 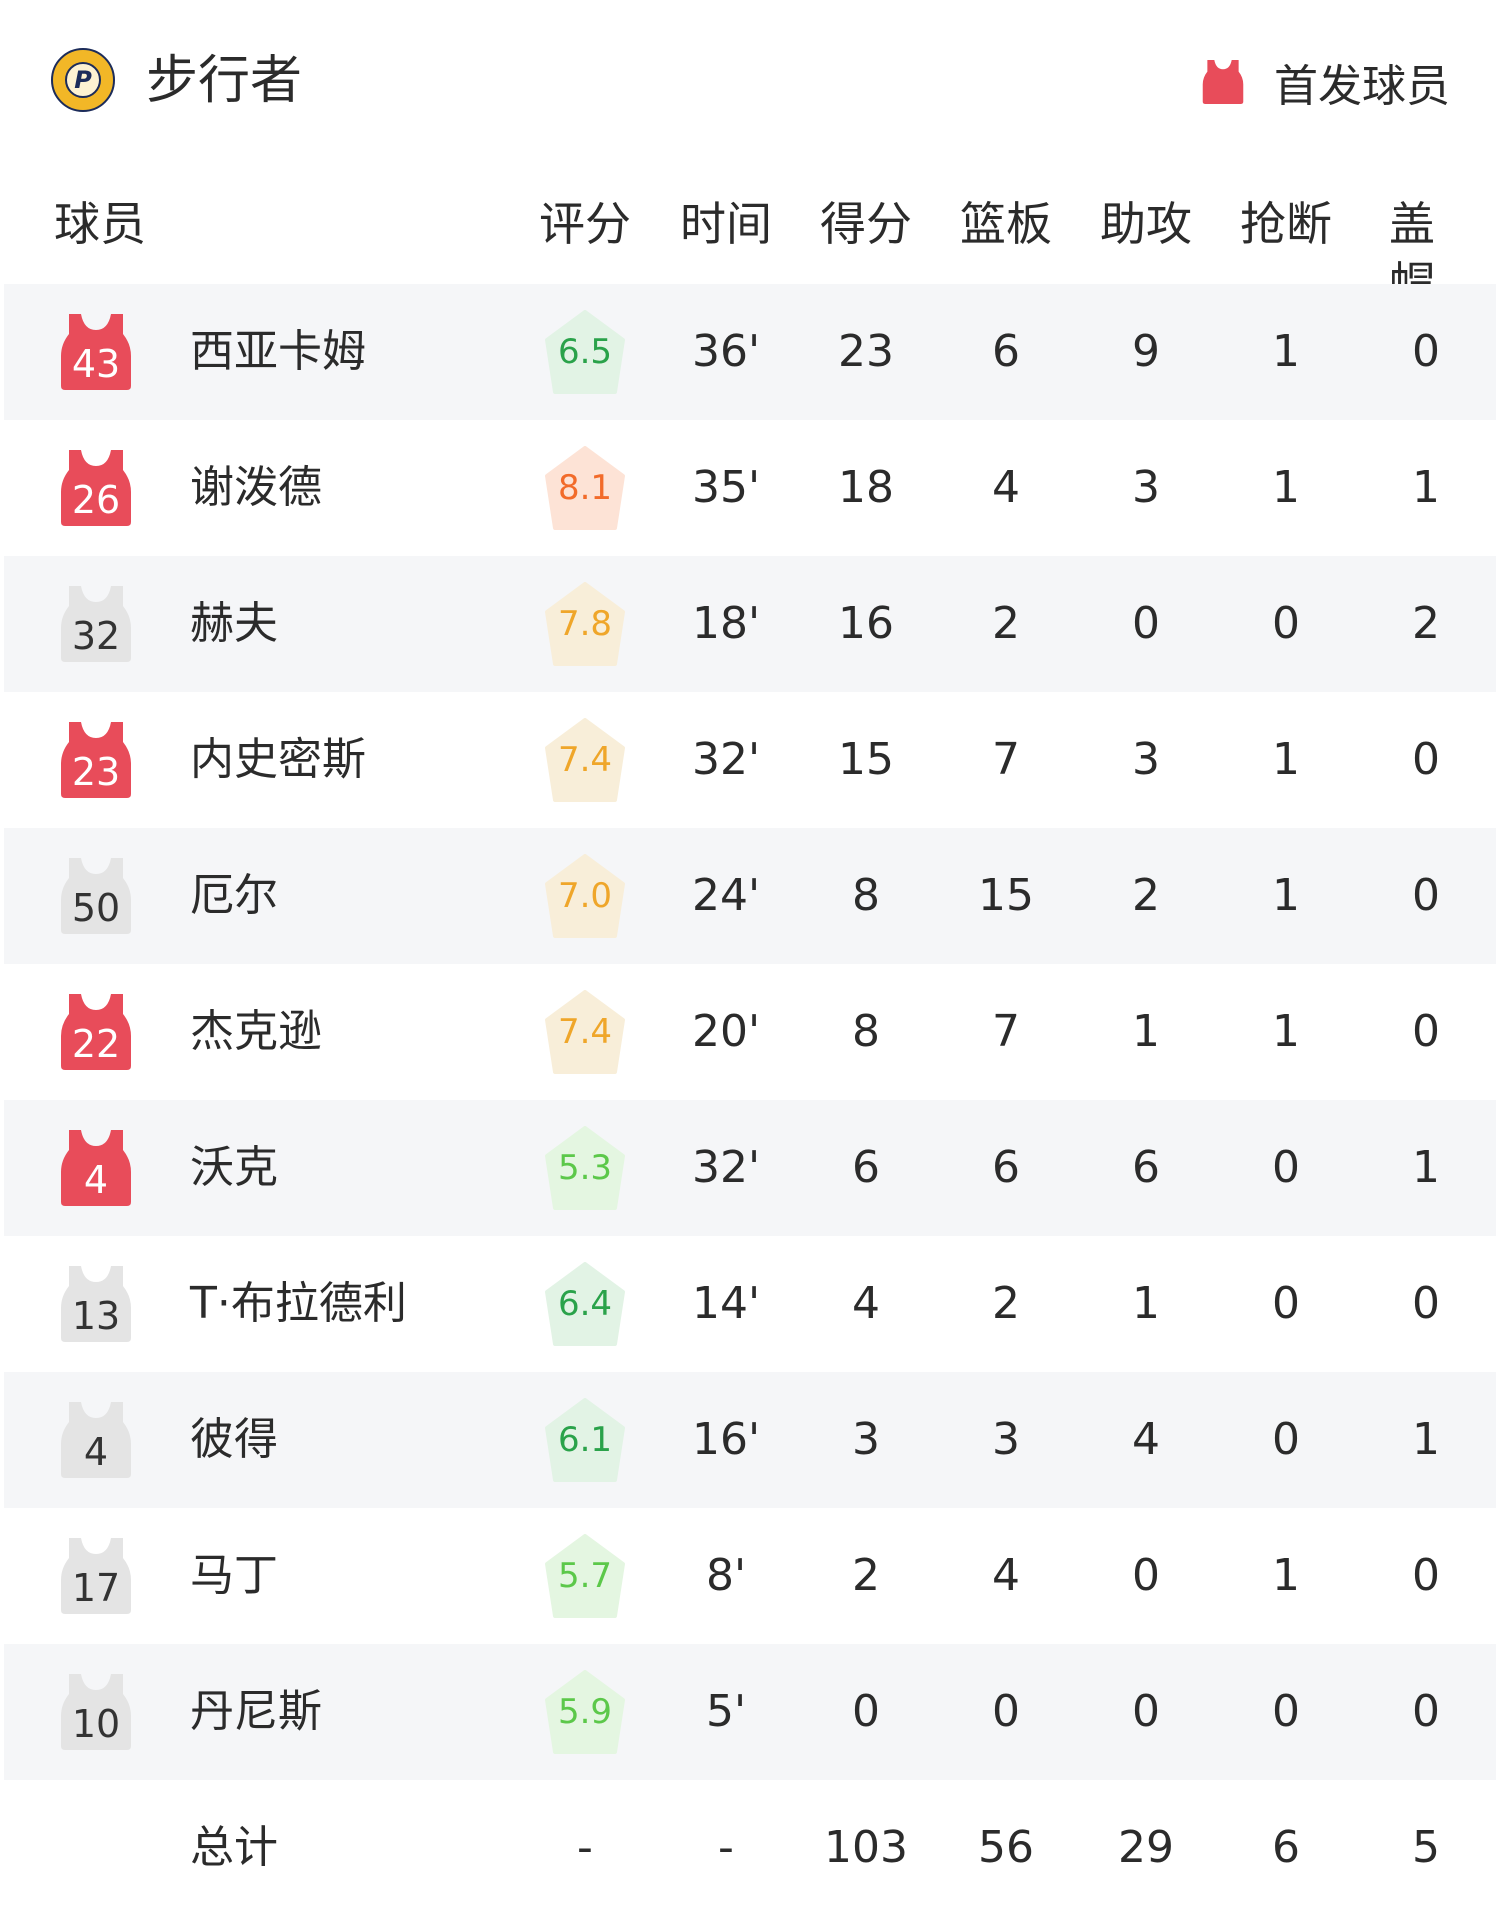 What do you see at coordinates (726, 1575) in the screenshot?
I see `stat-minutes: 8'` at bounding box center [726, 1575].